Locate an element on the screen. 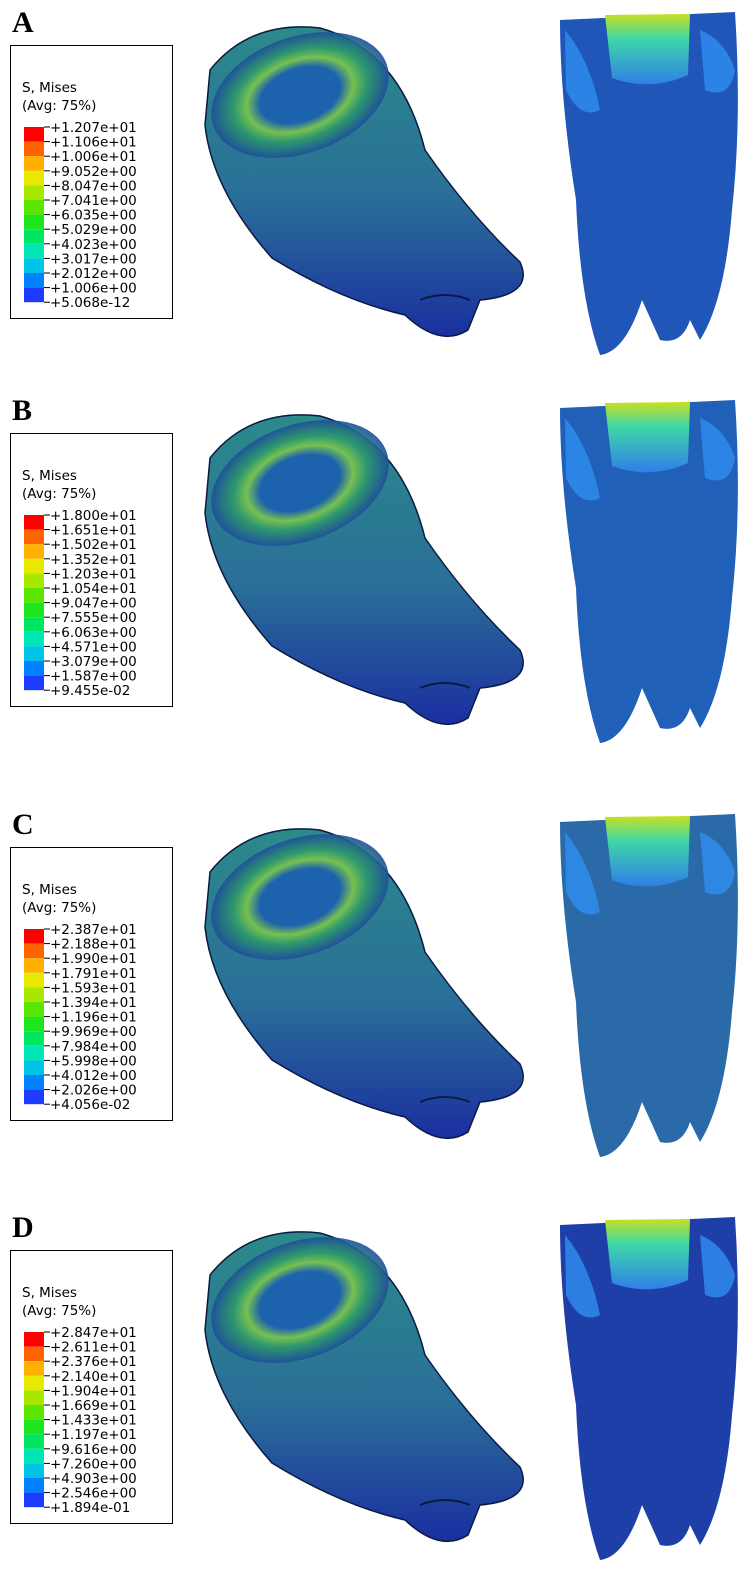 The width and height of the screenshot is (749, 1592). legend-tick-label: +2.026e+00 is located at coordinates (93, 1091).